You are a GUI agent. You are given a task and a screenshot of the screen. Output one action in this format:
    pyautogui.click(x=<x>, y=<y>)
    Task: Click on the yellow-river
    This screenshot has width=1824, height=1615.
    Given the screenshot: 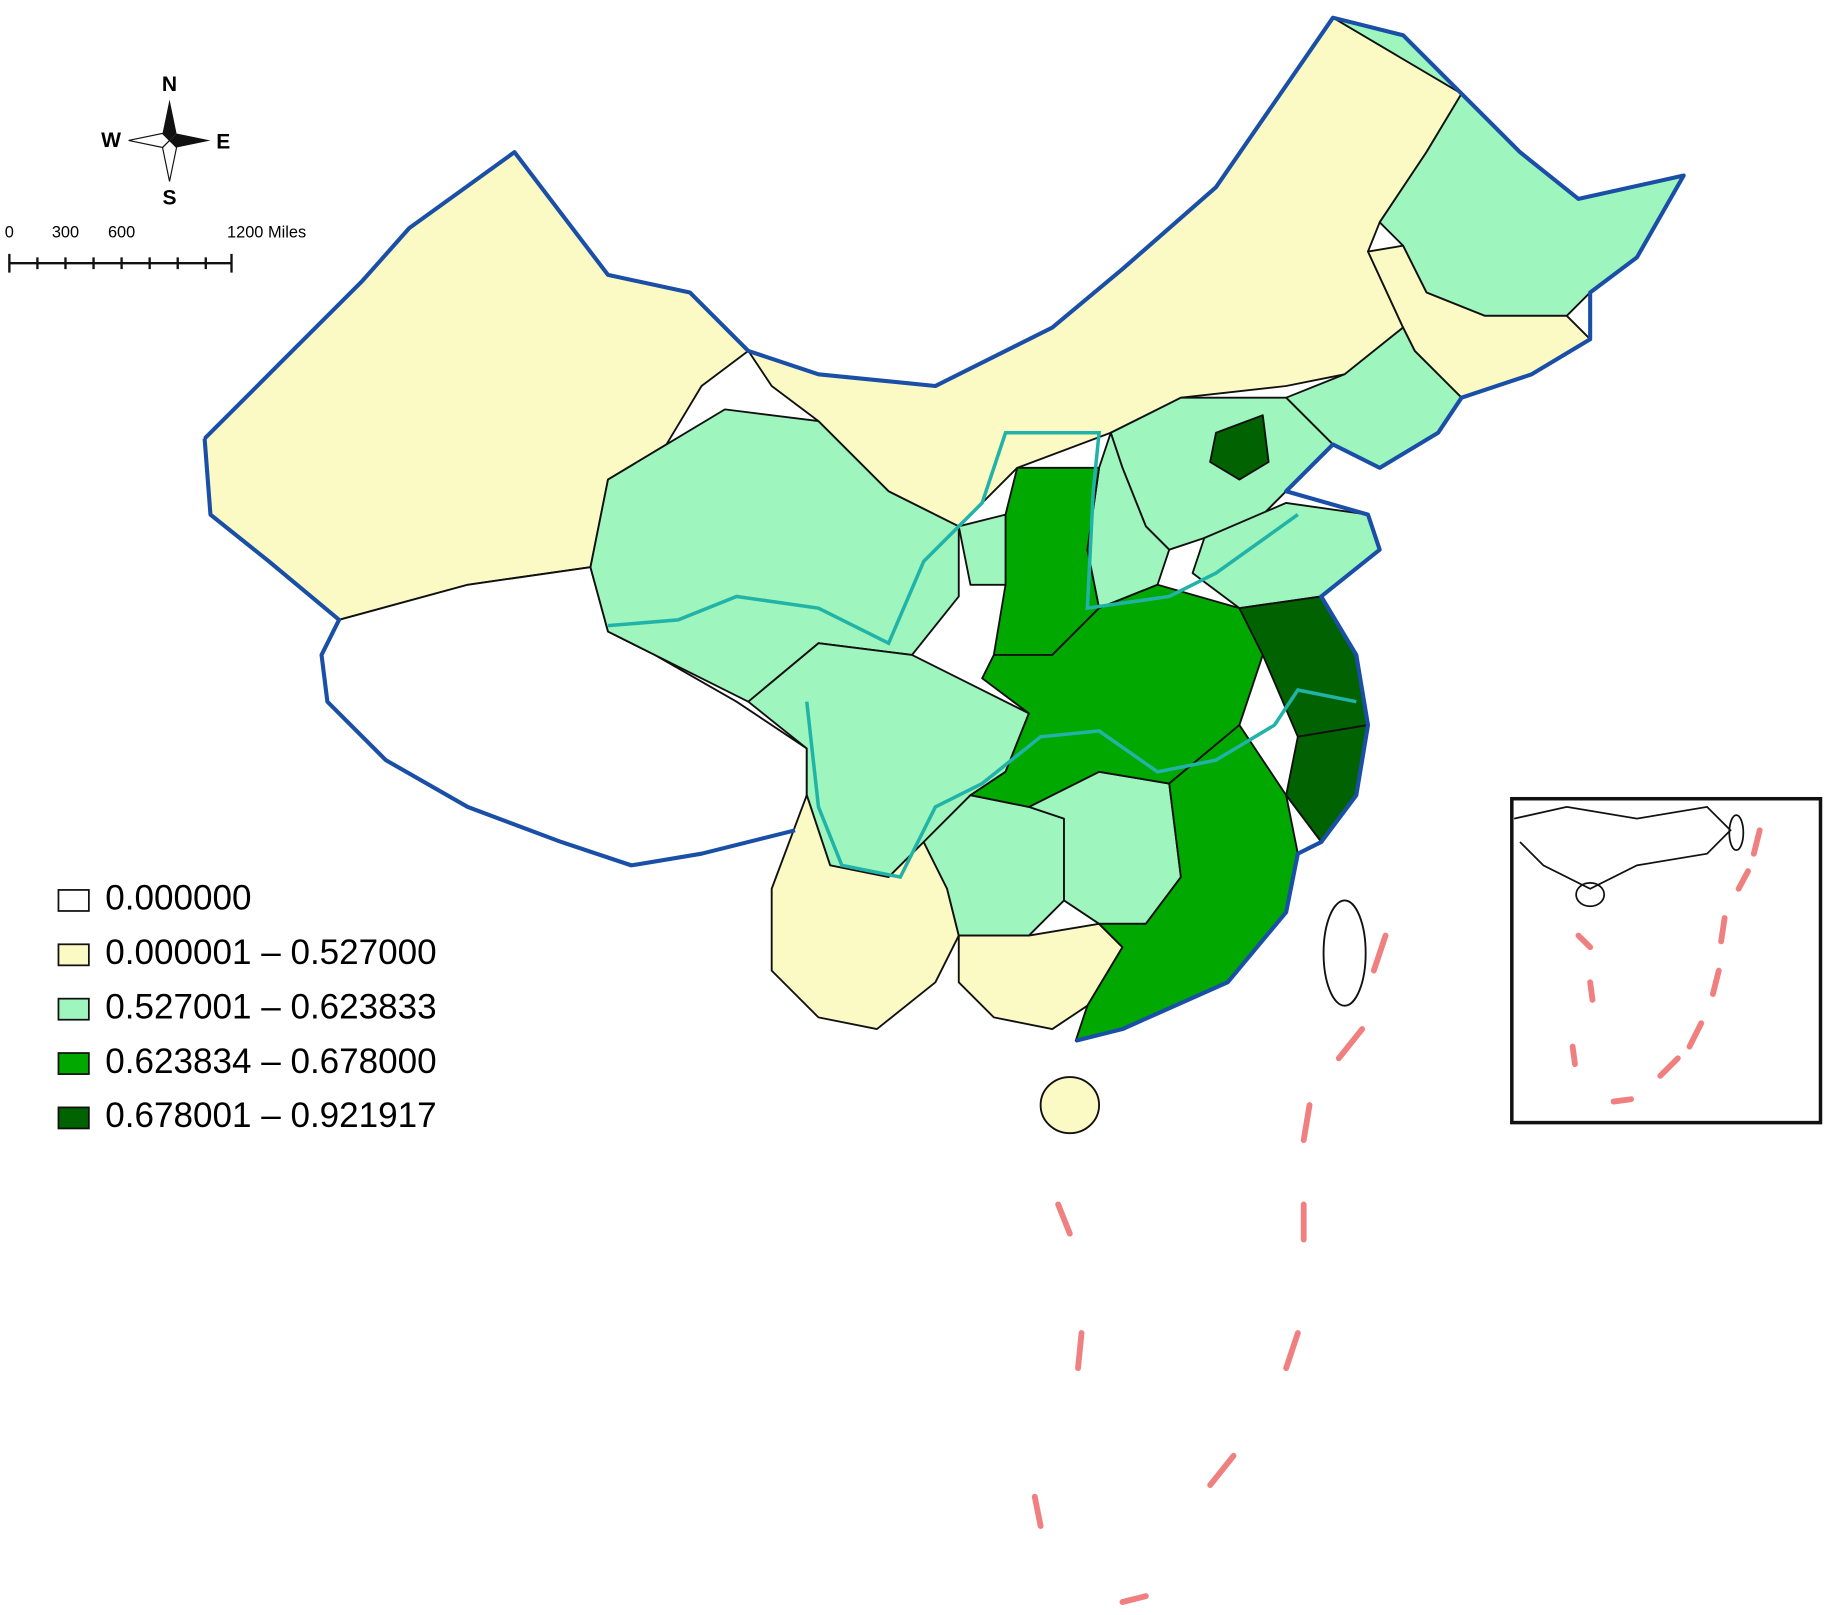 What is the action you would take?
    pyautogui.click(x=953, y=538)
    